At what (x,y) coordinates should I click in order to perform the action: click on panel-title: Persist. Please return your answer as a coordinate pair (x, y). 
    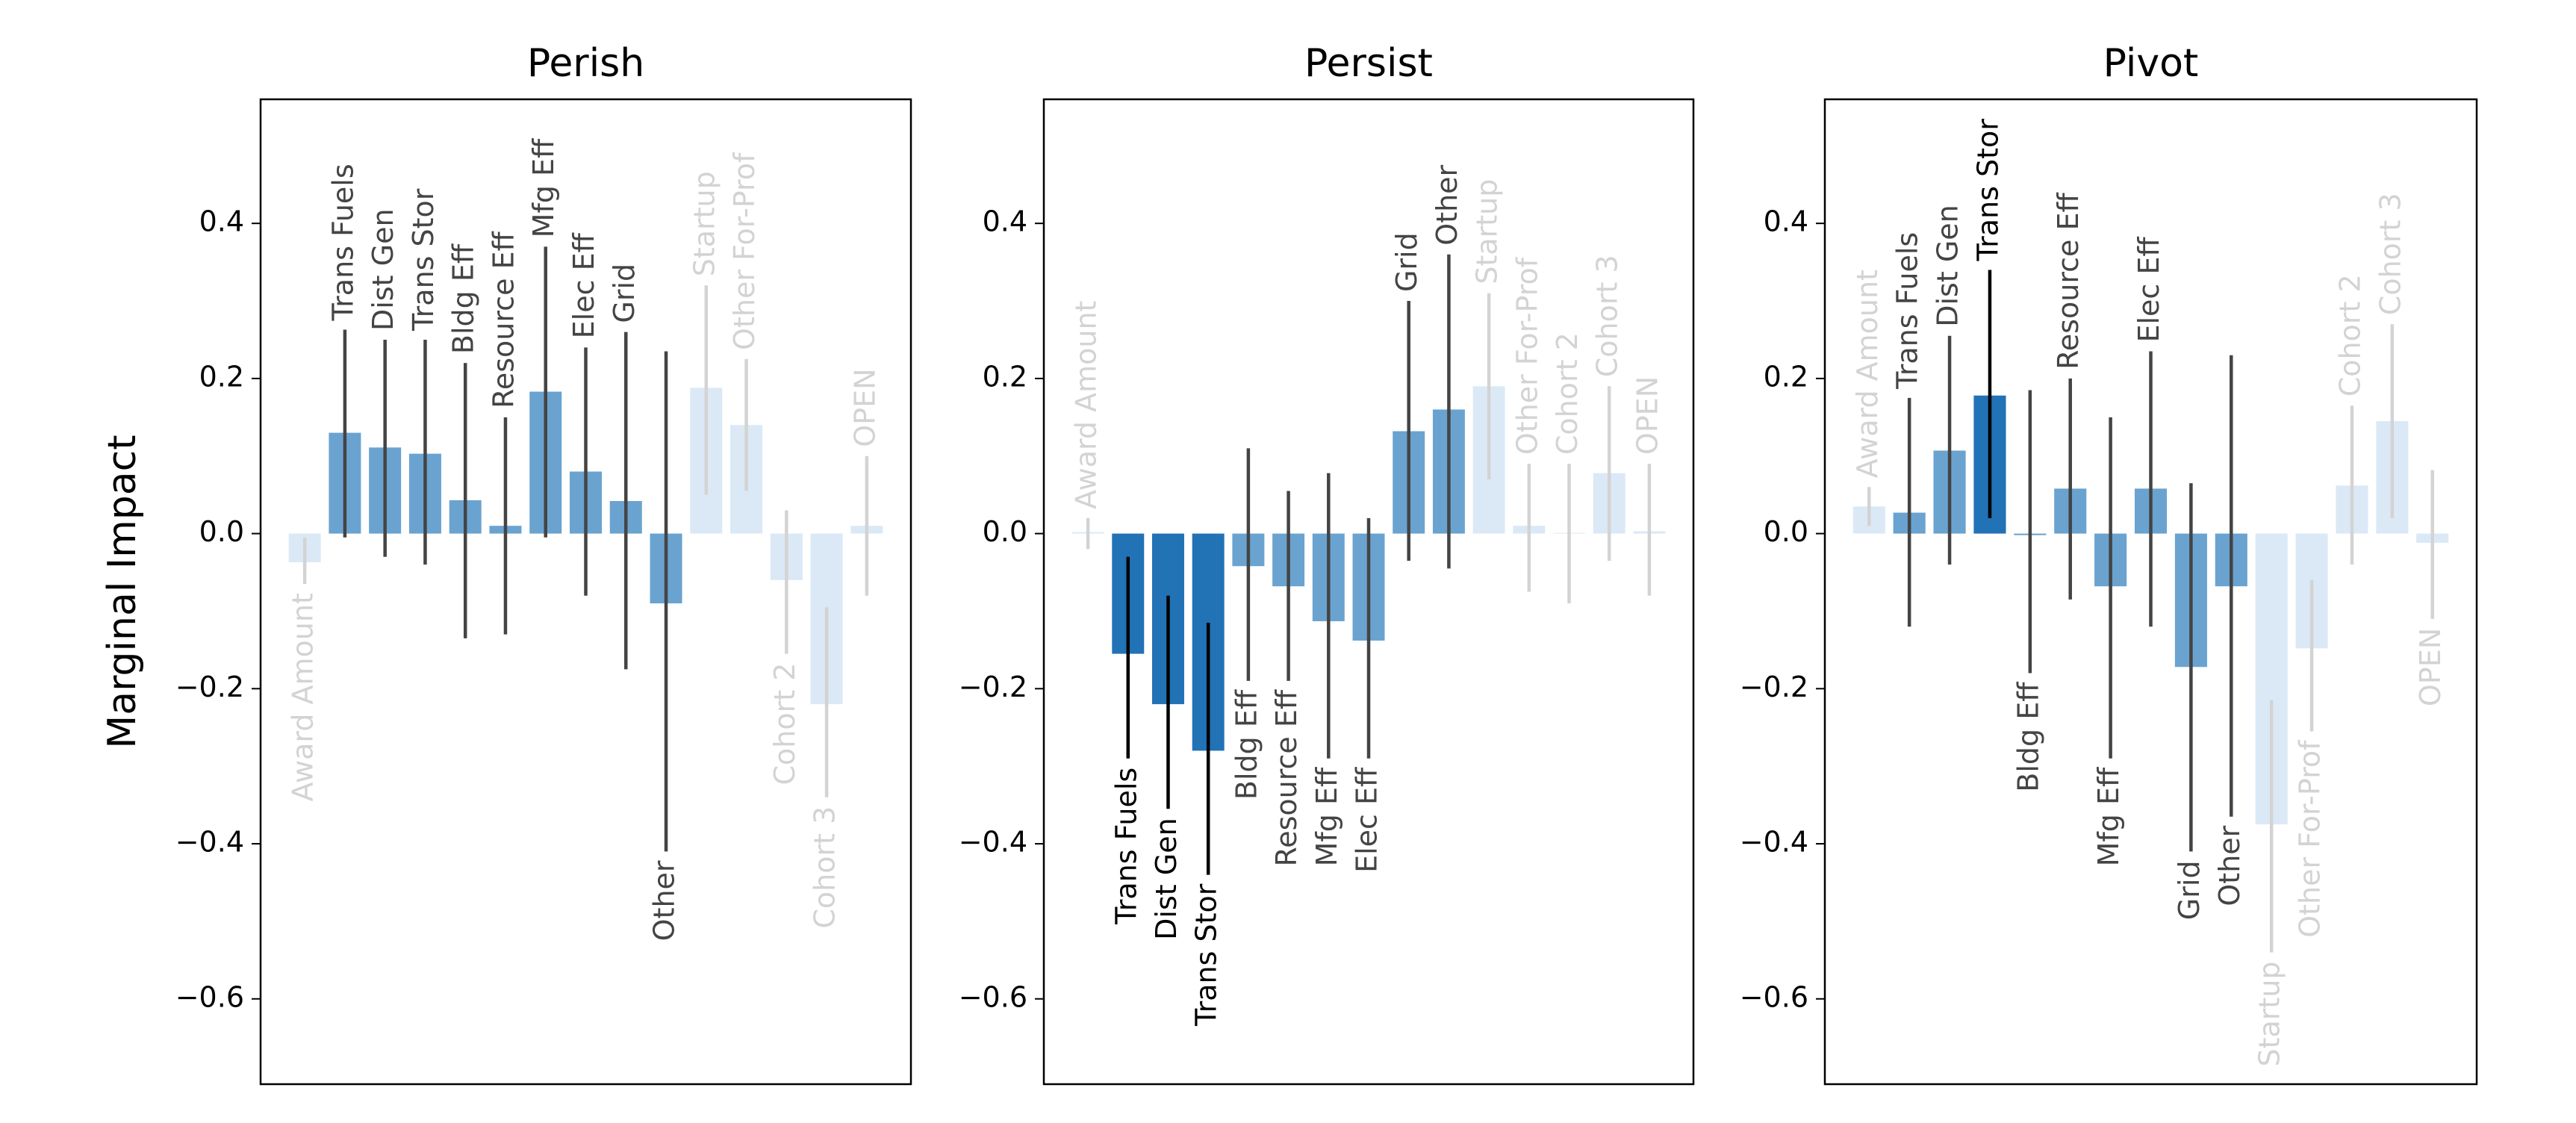
    Looking at the image, I should click on (1368, 63).